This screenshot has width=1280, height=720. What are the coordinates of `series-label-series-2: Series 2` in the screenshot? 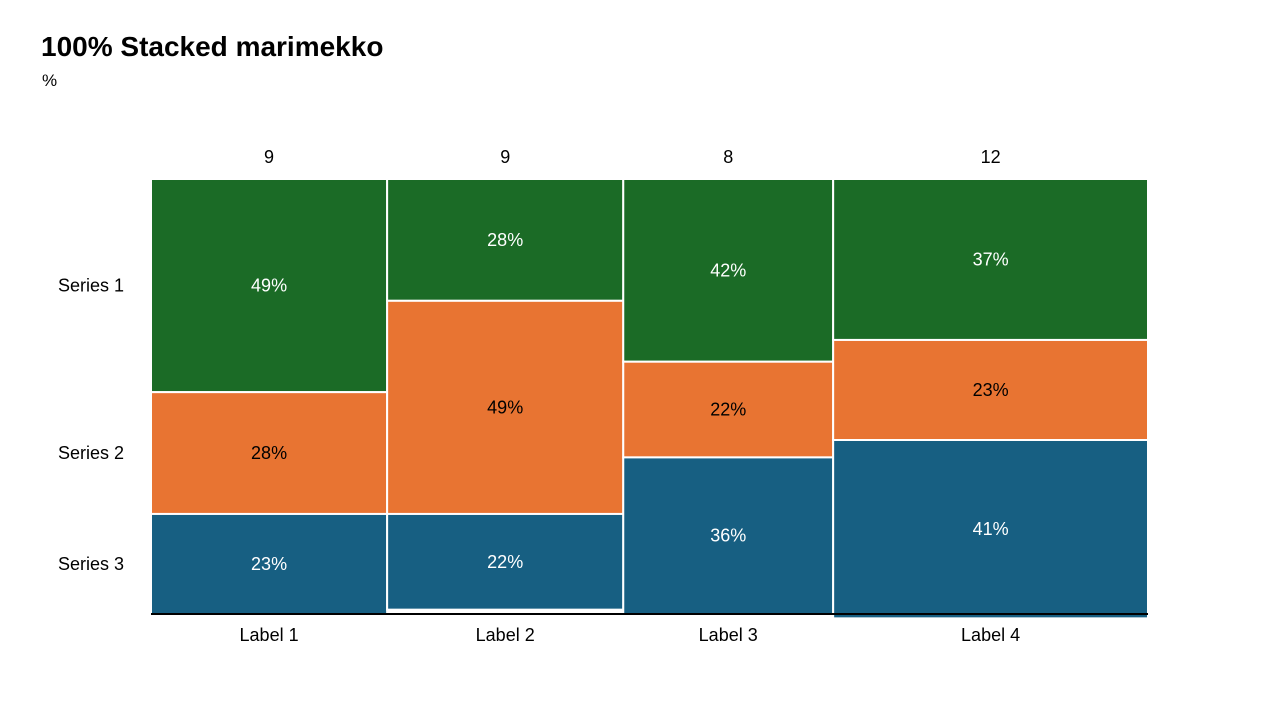 It's located at (91, 453).